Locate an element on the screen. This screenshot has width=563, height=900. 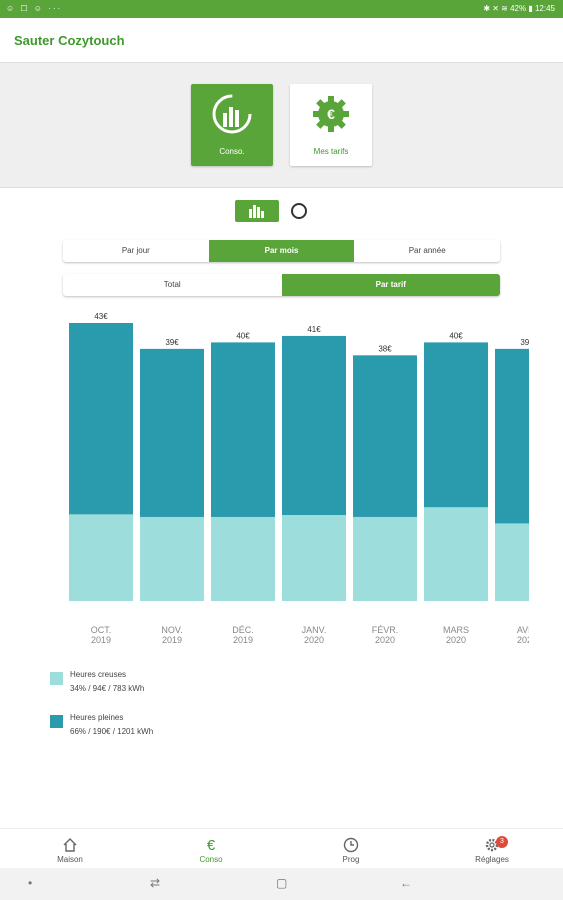
euro-icon: € is located at coordinates (211, 845).